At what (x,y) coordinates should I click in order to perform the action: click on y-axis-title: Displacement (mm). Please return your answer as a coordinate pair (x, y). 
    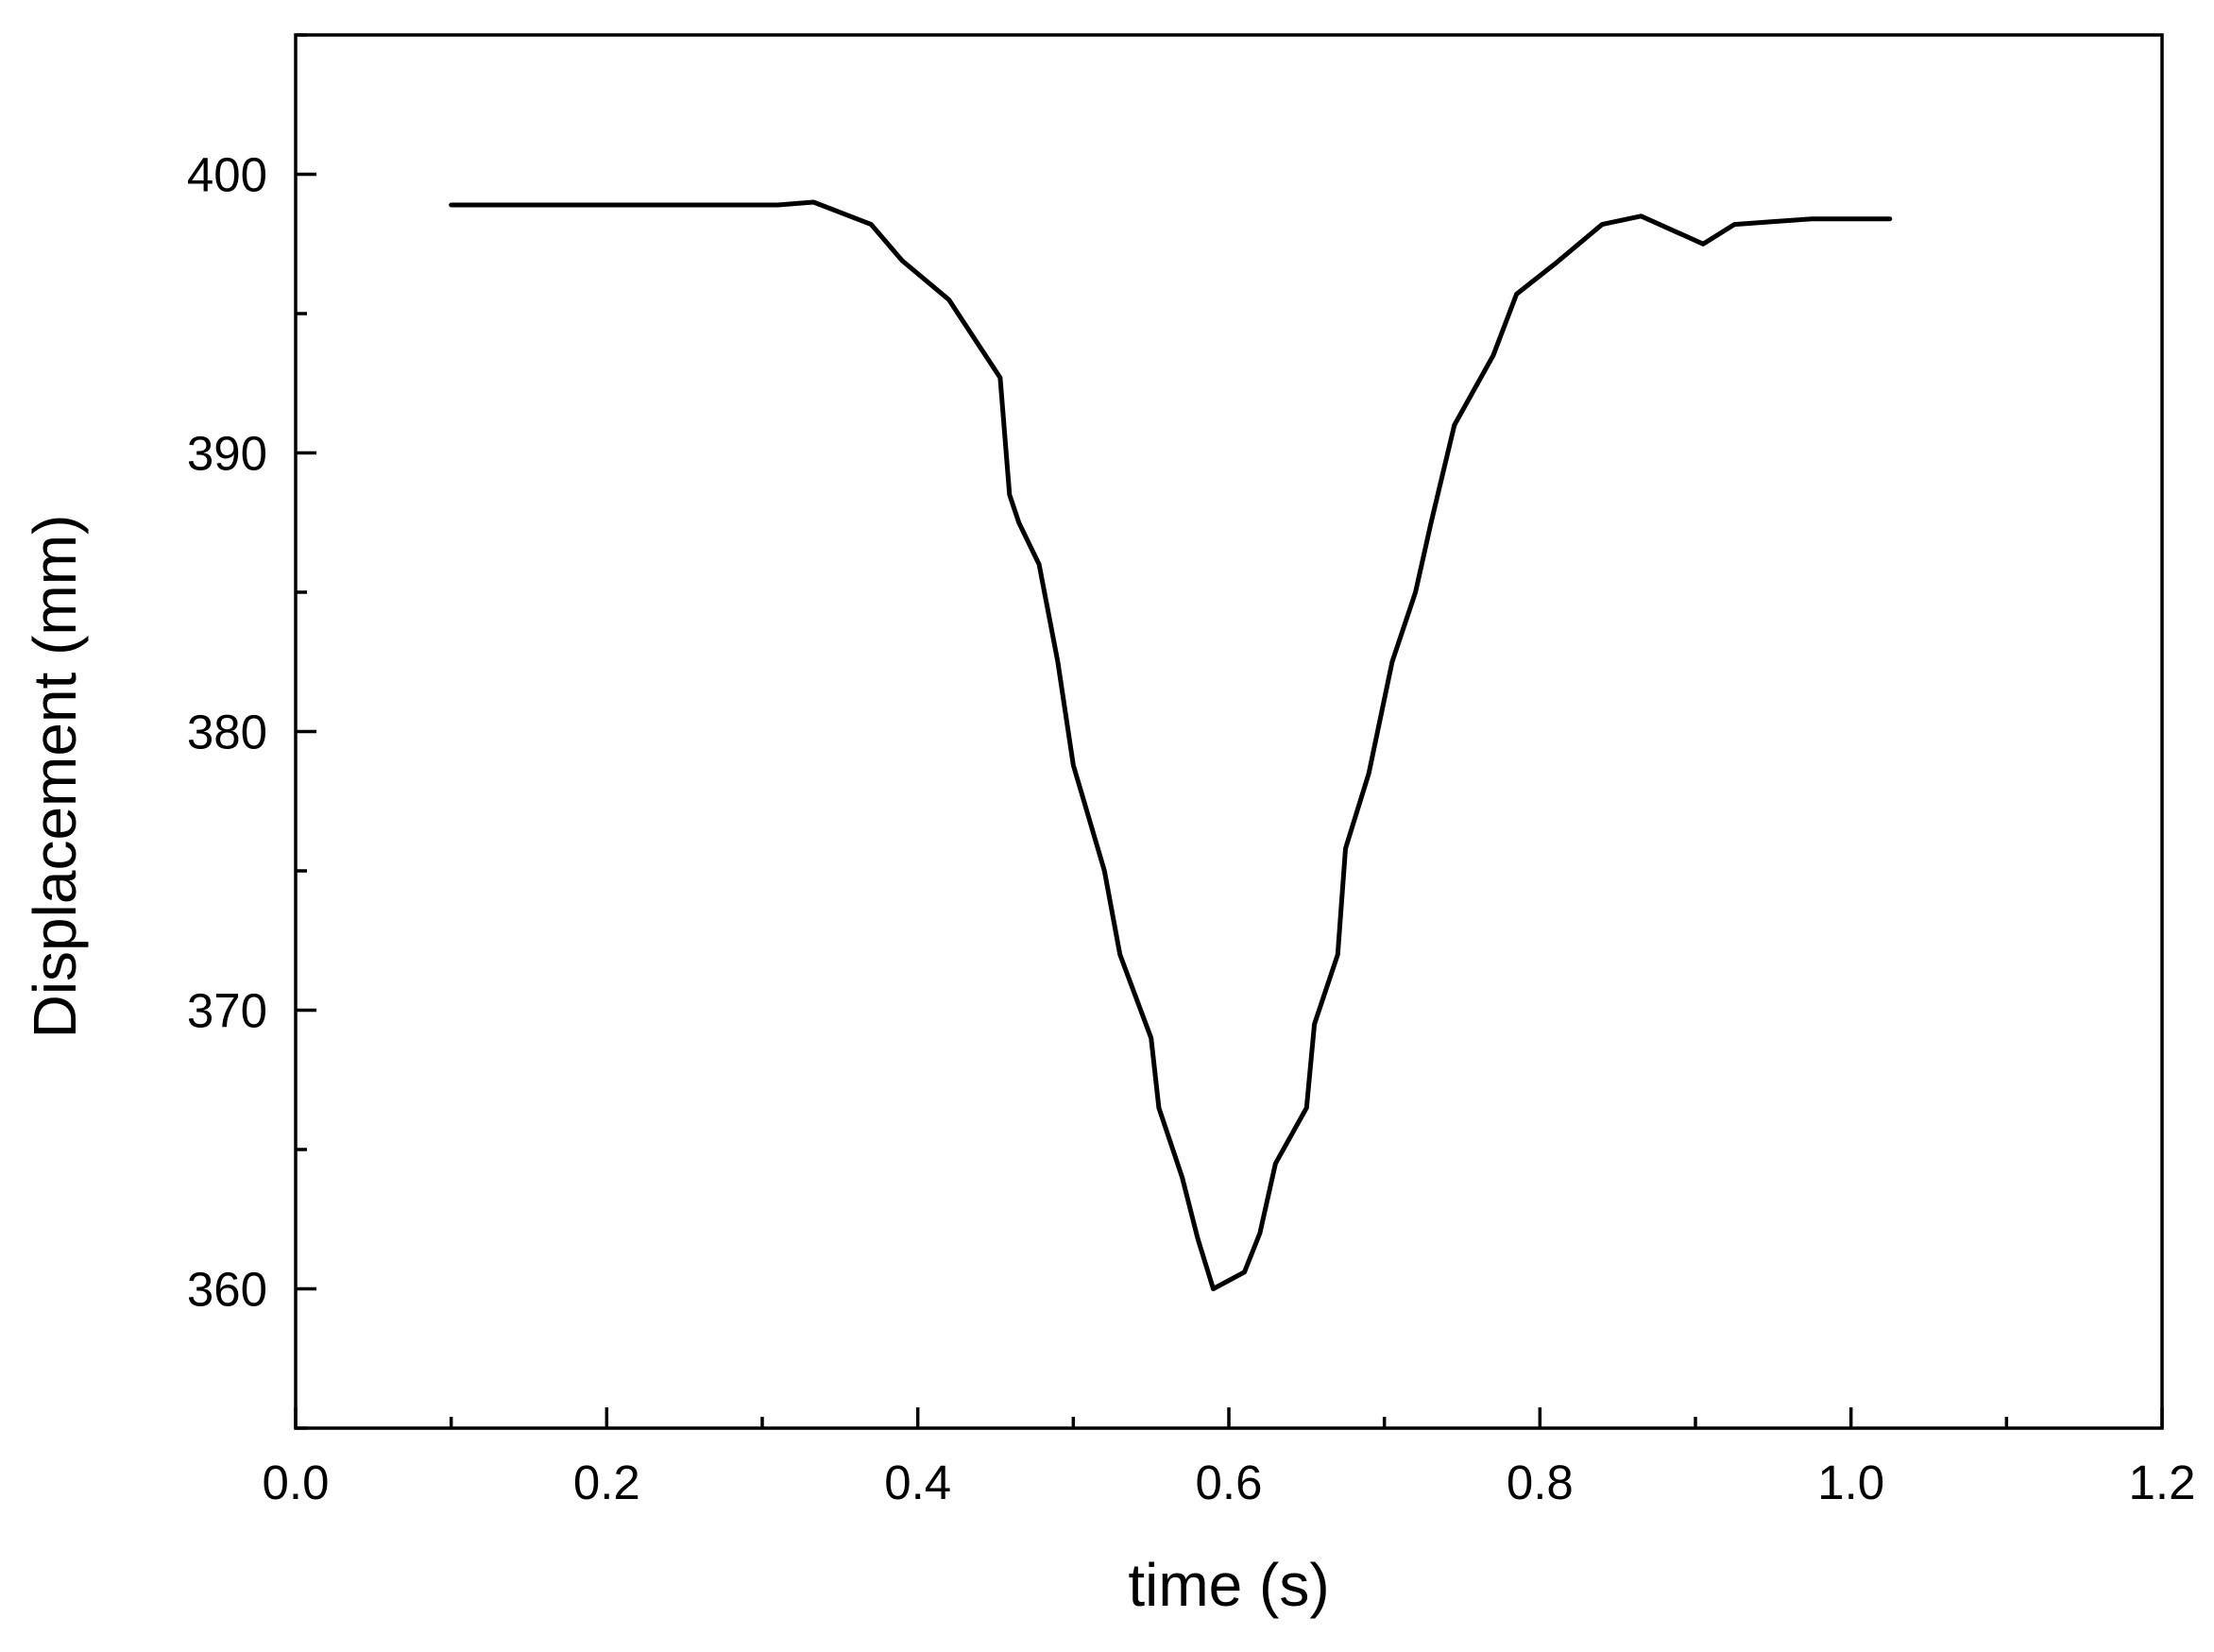
    Looking at the image, I should click on (55, 777).